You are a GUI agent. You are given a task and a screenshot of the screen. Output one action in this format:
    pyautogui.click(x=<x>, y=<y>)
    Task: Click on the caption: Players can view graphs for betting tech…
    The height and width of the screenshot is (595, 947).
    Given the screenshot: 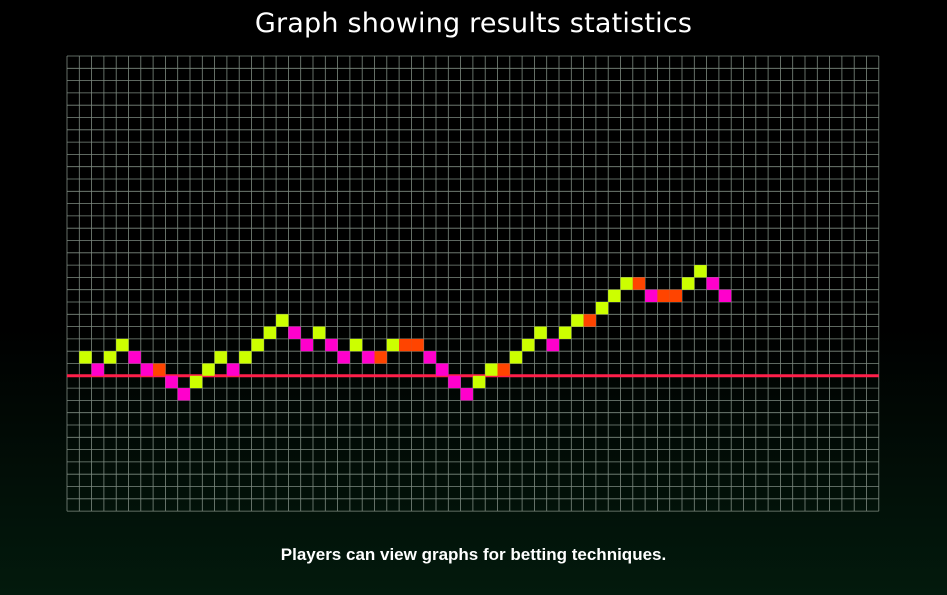 What is the action you would take?
    pyautogui.click(x=473, y=554)
    